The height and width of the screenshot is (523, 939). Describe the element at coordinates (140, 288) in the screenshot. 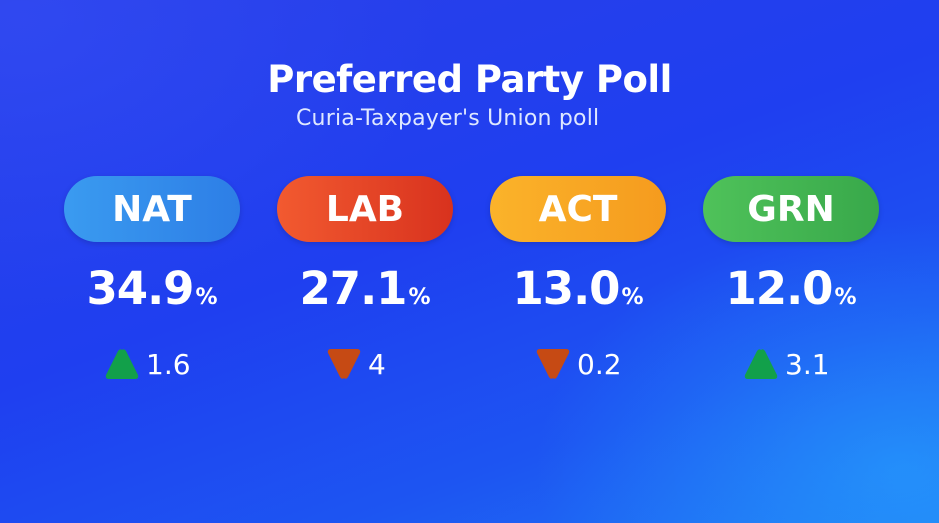

I see `party-value-number-nat: 34.9` at that location.